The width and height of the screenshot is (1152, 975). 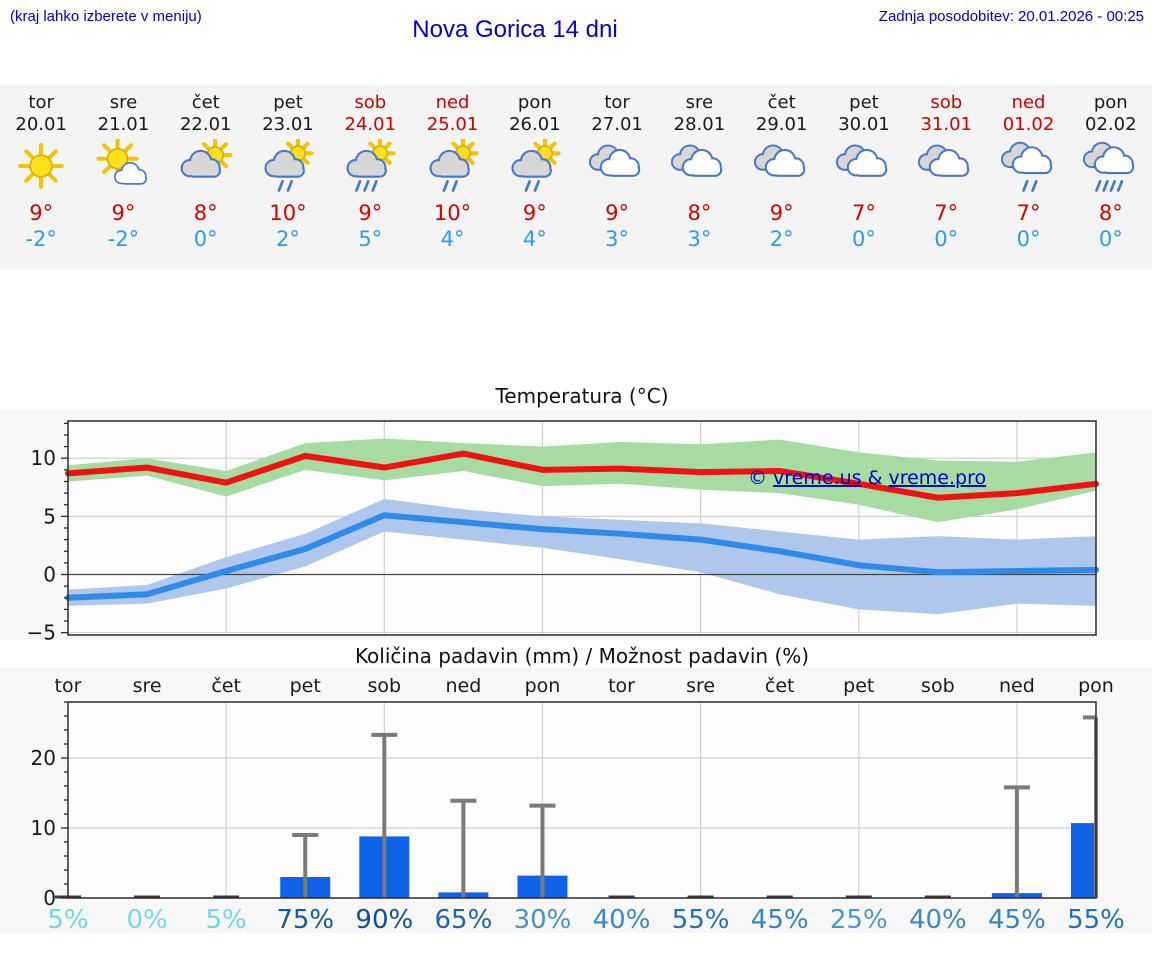 I want to click on watermark-link: © vreme.us & vreme.pro, so click(x=867, y=478).